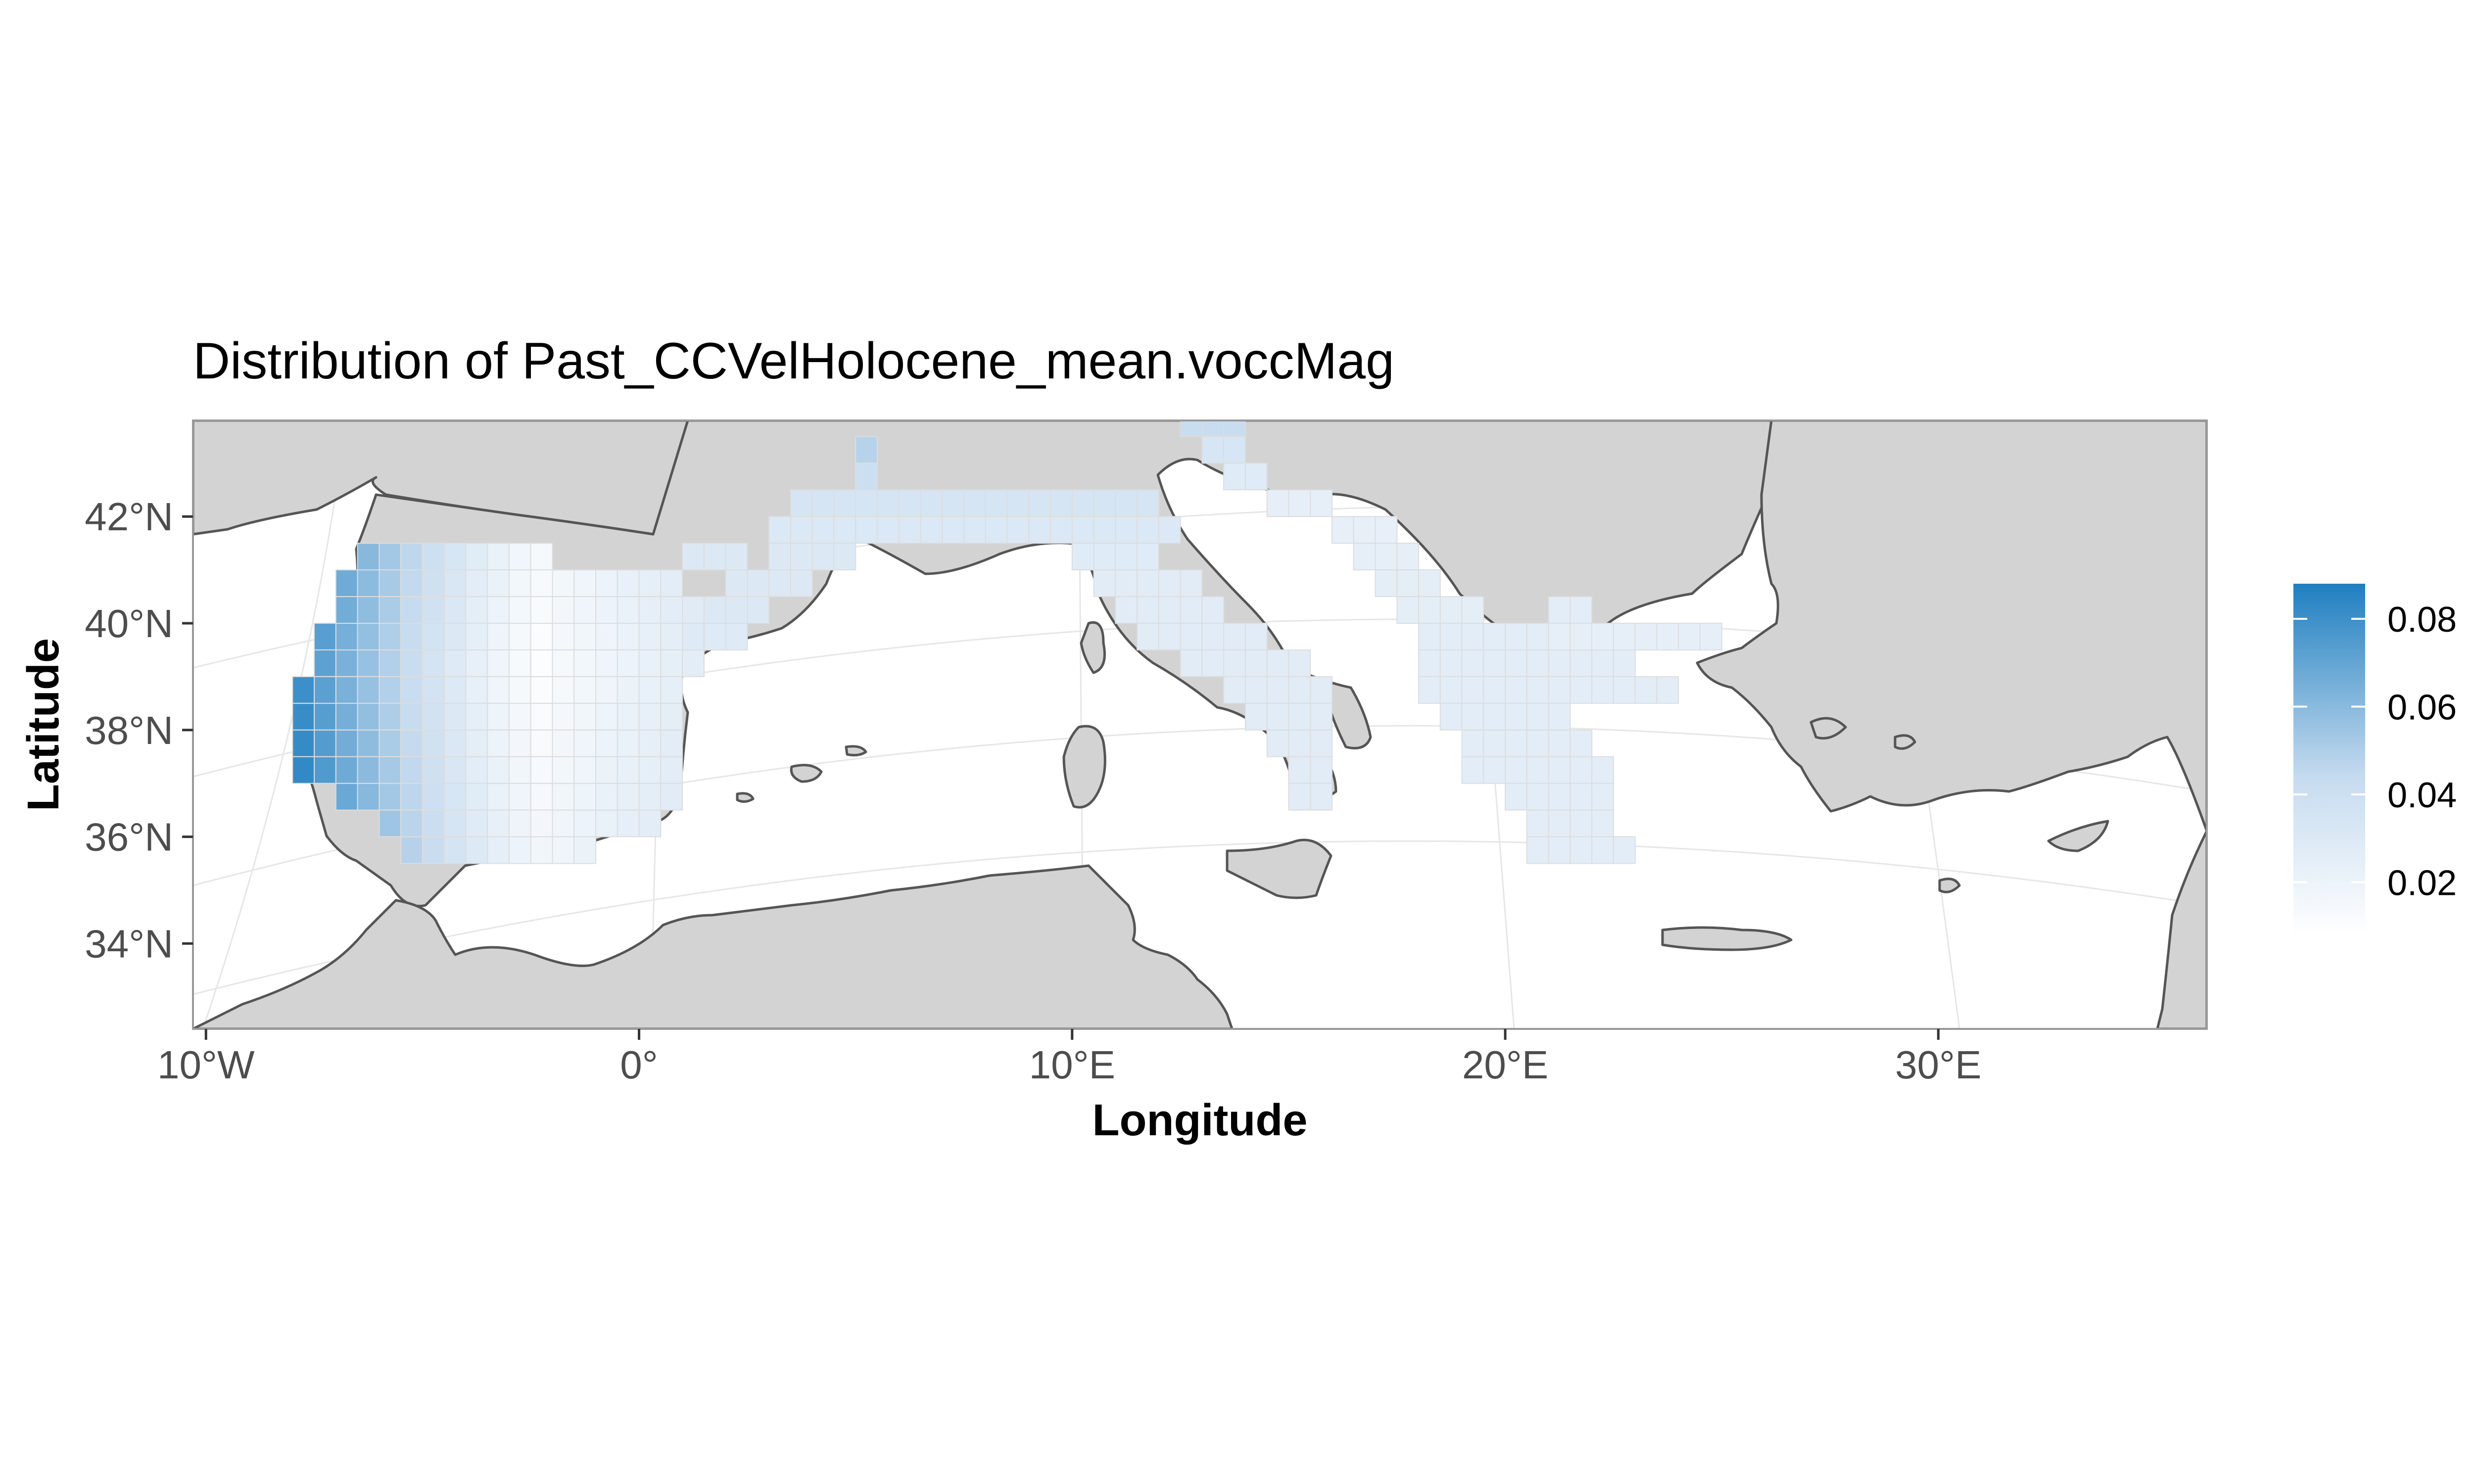 The height and width of the screenshot is (1484, 2474). Describe the element at coordinates (2329, 759) in the screenshot. I see `legend-colorbar` at that location.